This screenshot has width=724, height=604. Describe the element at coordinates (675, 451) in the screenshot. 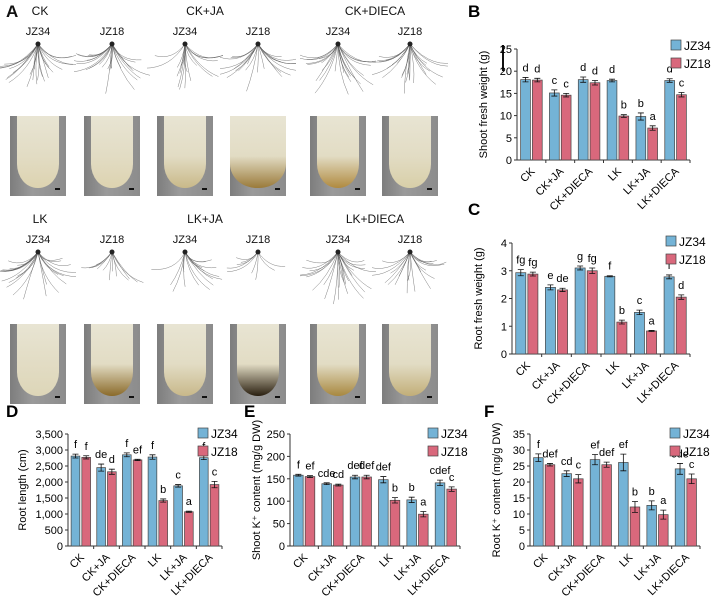

I see `legend-swatch-jz18` at that location.